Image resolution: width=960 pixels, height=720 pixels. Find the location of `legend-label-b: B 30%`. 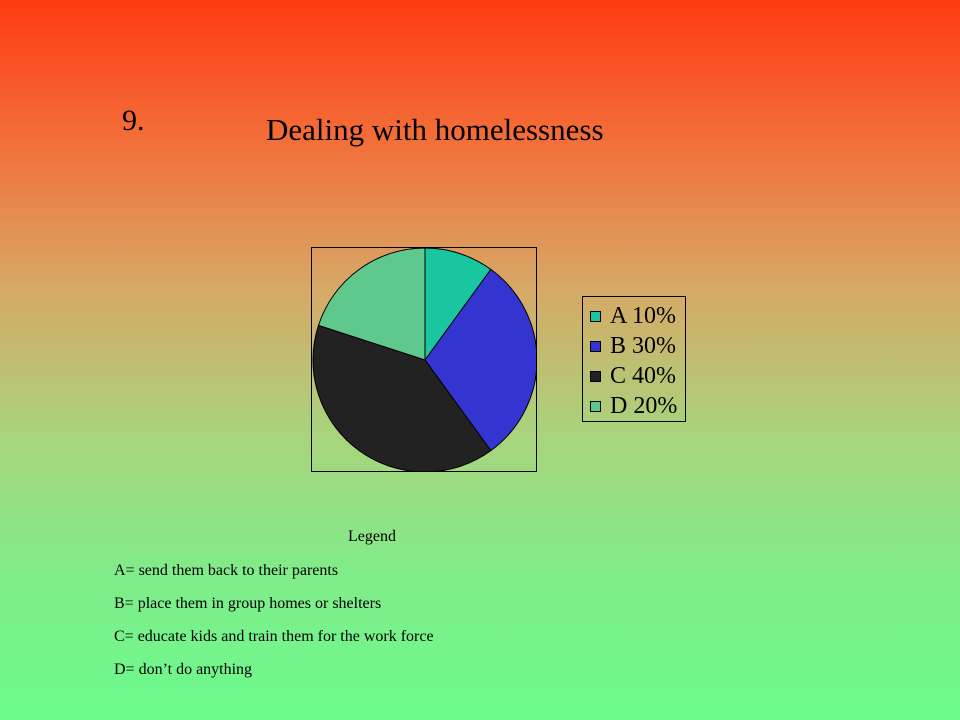

legend-label-b: B 30% is located at coordinates (643, 346).